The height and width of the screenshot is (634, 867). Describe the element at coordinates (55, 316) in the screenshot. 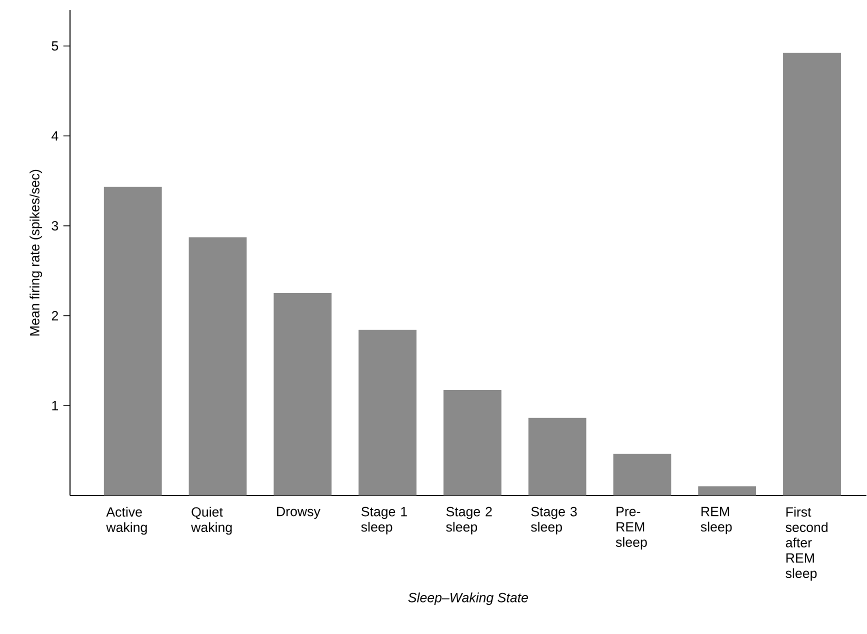

I see `y-tick-label: 2` at that location.